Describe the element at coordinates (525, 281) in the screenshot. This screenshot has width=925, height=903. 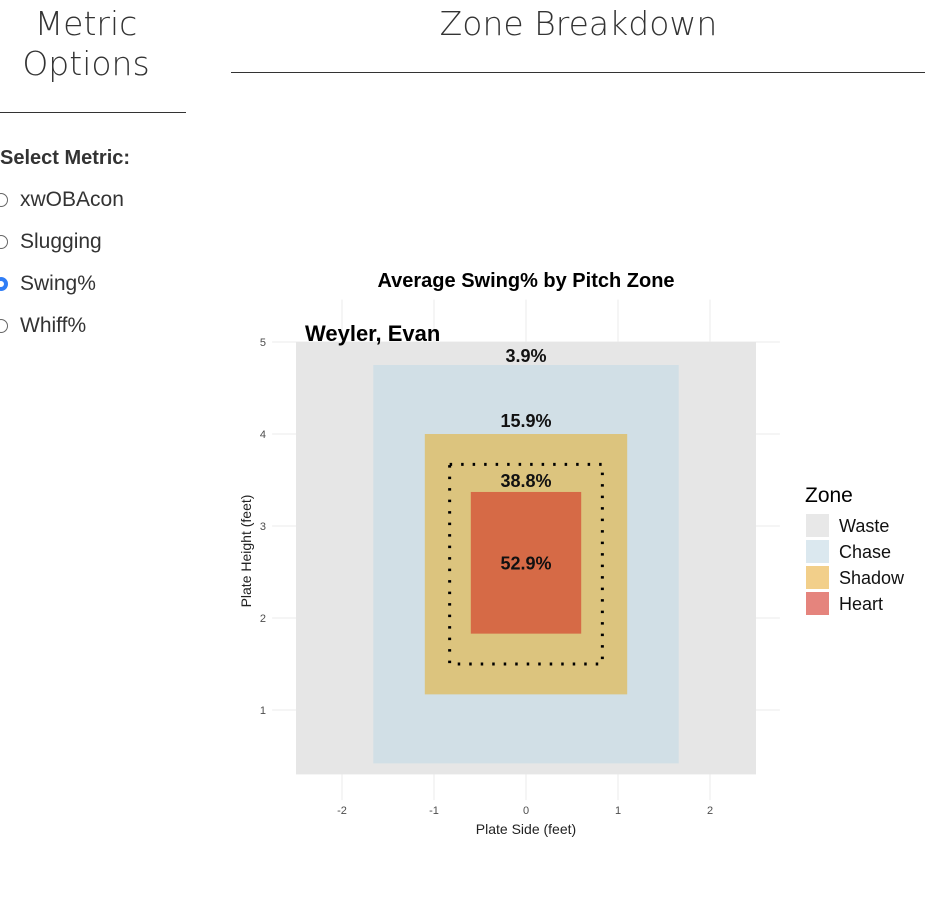
I see `chart-title: Average Swing% by Pitch Zone` at that location.